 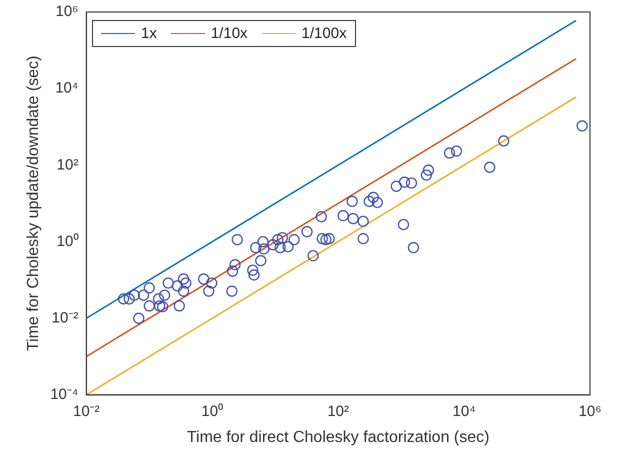 What do you see at coordinates (65, 317) in the screenshot?
I see `y-tick-label: 10⁻²` at bounding box center [65, 317].